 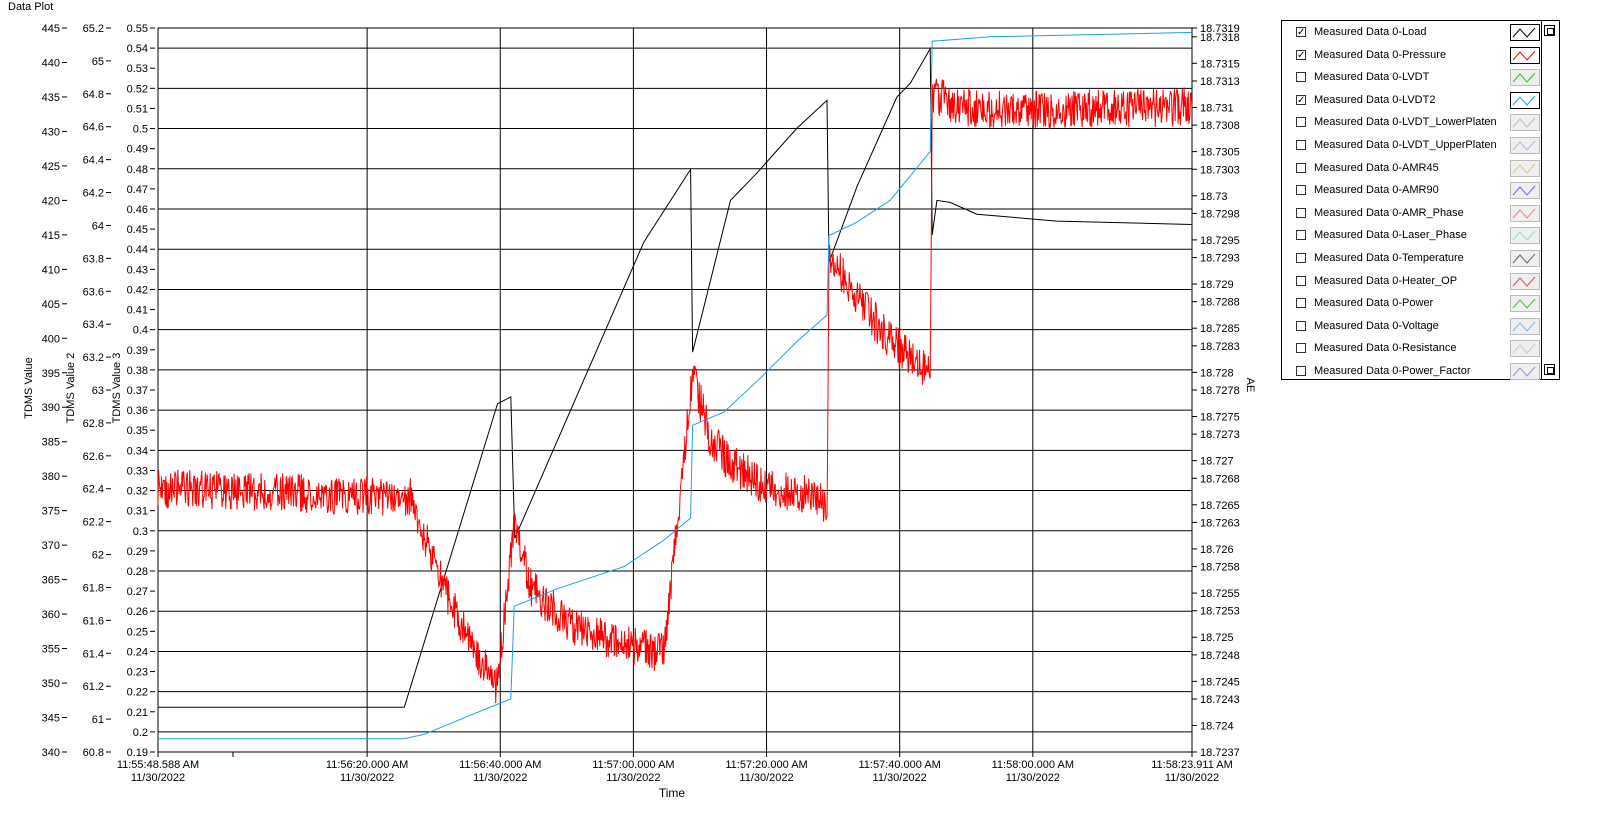 What do you see at coordinates (1413, 304) in the screenshot?
I see `legend-item: Measured Data 0-Power` at bounding box center [1413, 304].